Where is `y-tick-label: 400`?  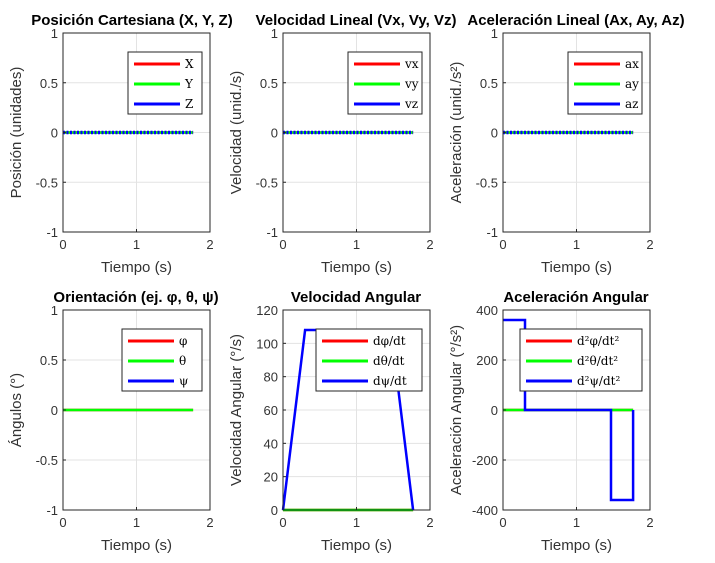 y-tick-label: 400 is located at coordinates (487, 310).